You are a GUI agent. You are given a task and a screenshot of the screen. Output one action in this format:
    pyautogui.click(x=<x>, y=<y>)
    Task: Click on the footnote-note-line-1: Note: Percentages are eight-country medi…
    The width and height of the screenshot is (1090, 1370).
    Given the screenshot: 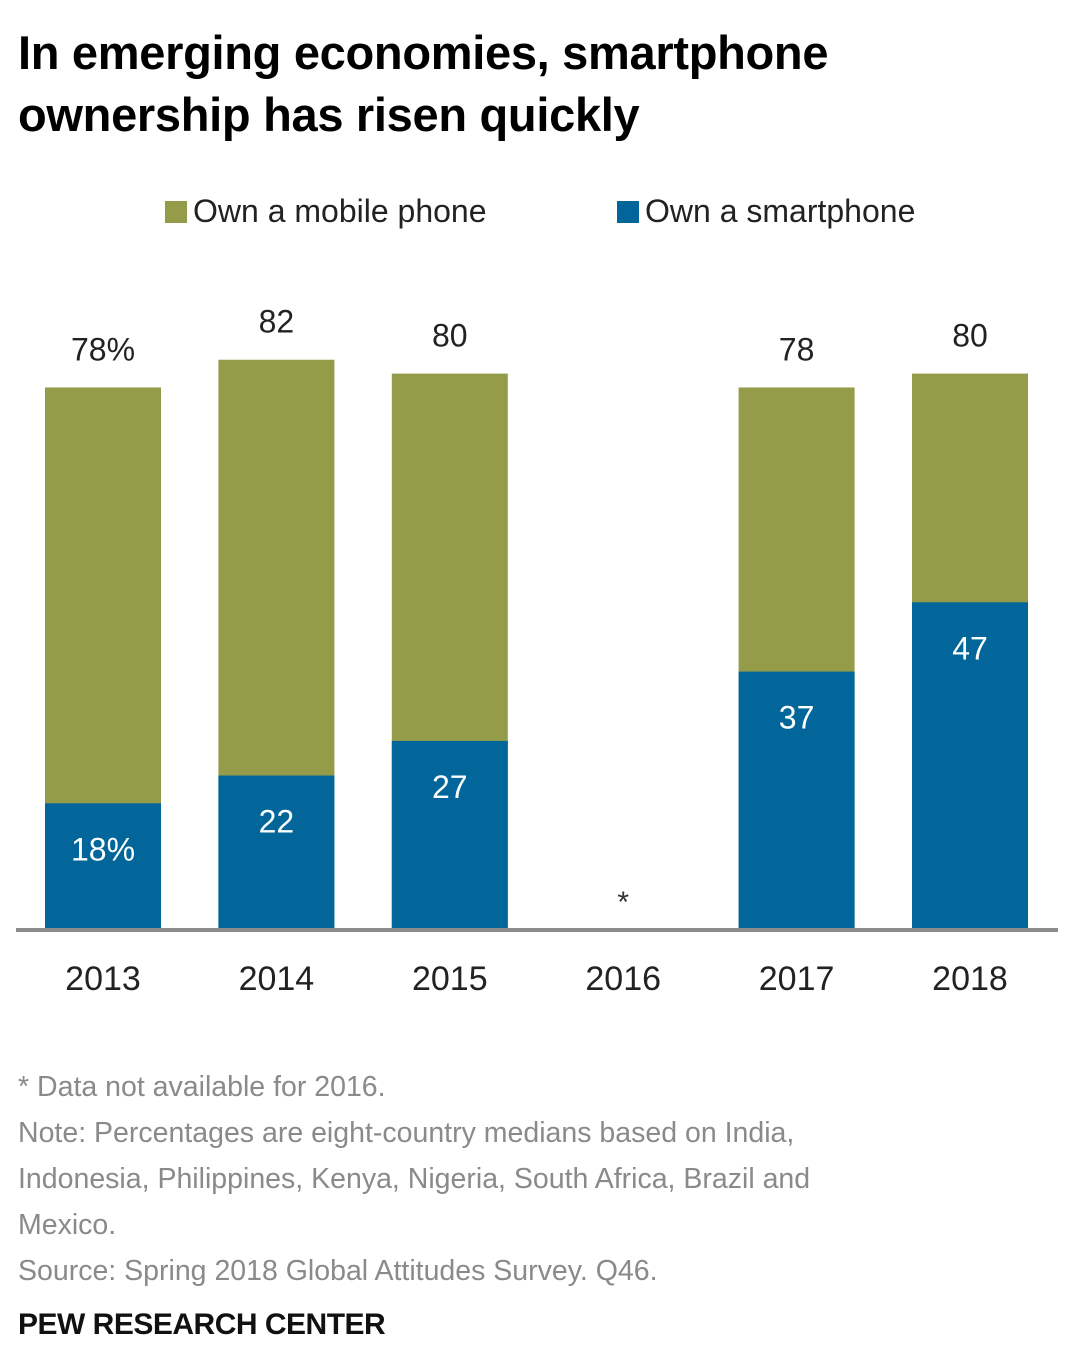 What is the action you would take?
    pyautogui.click(x=406, y=1133)
    